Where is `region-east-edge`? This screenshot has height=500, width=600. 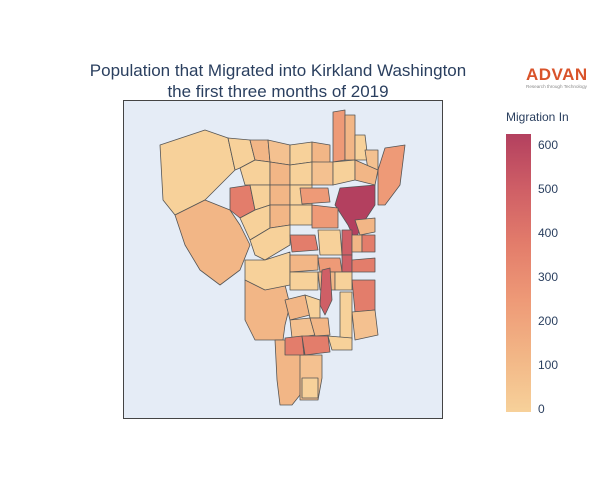 region-east-edge is located at coordinates (391, 175).